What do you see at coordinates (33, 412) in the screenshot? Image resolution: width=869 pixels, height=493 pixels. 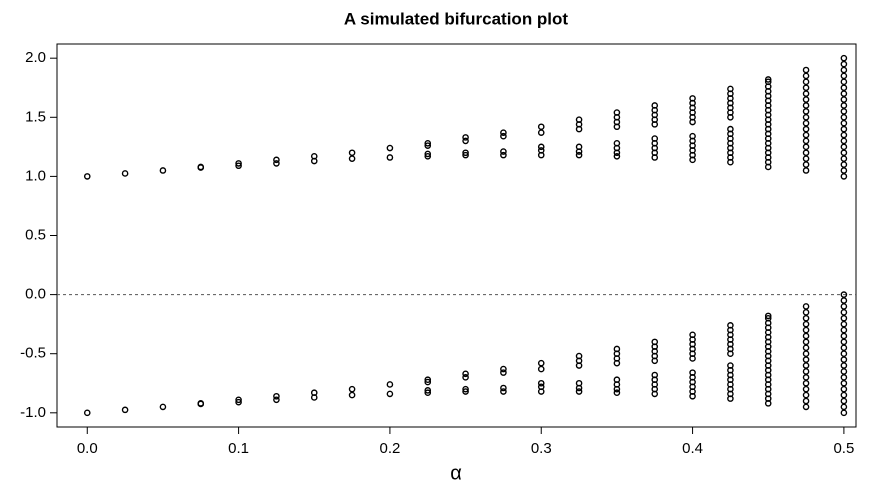 I see `y-tick-label: -1.0` at bounding box center [33, 412].